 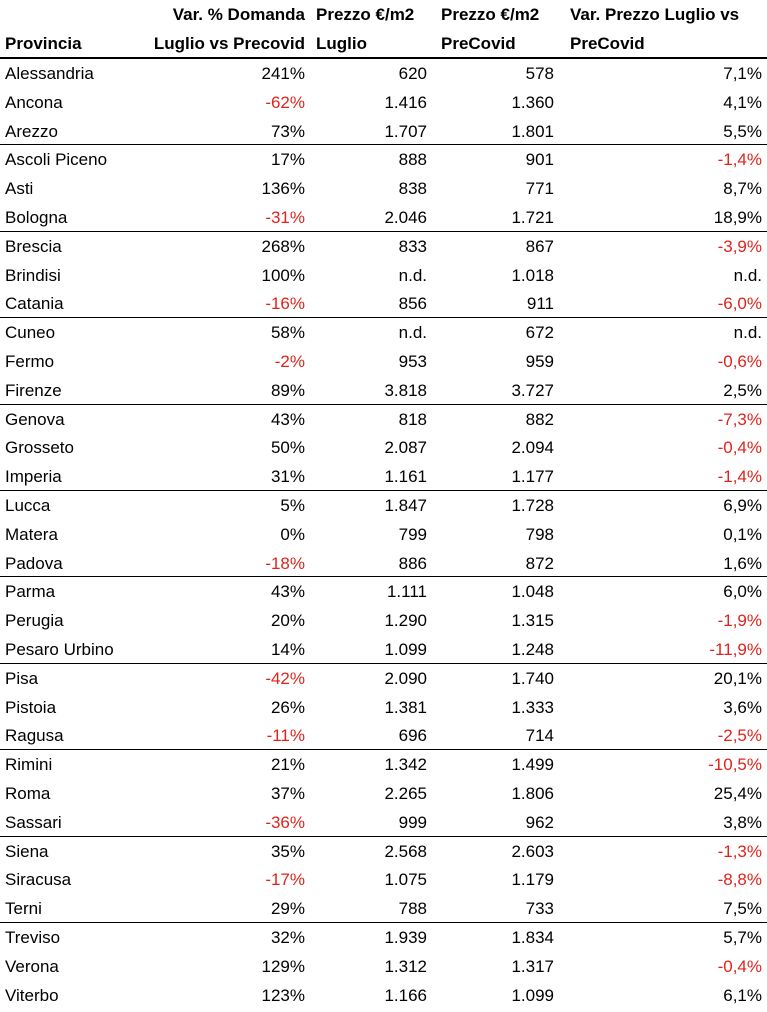 I want to click on provincia-cell: Alessandria, so click(x=49, y=73).